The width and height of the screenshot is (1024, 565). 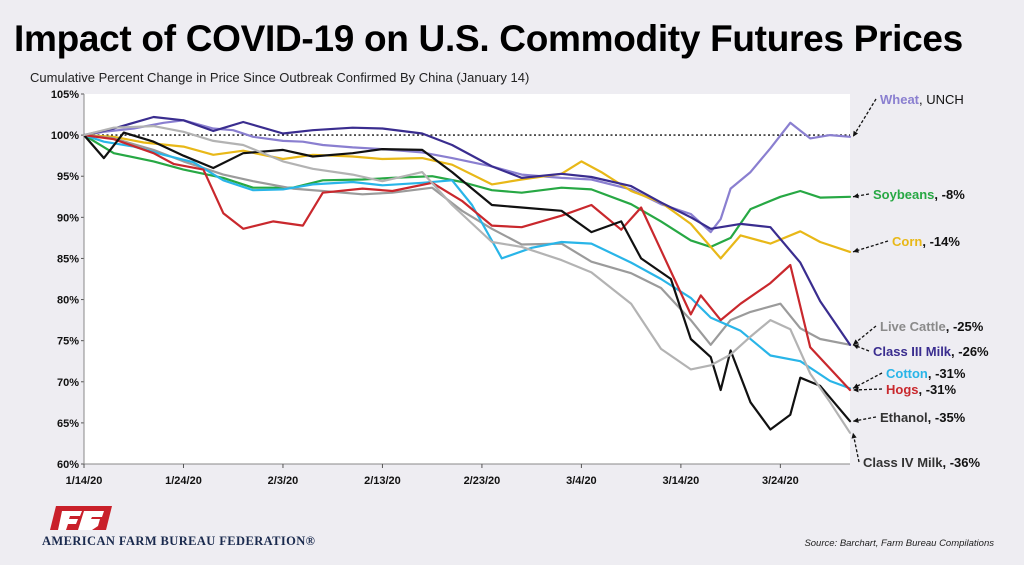 I want to click on y-tick-label: 70%, so click(x=68, y=383).